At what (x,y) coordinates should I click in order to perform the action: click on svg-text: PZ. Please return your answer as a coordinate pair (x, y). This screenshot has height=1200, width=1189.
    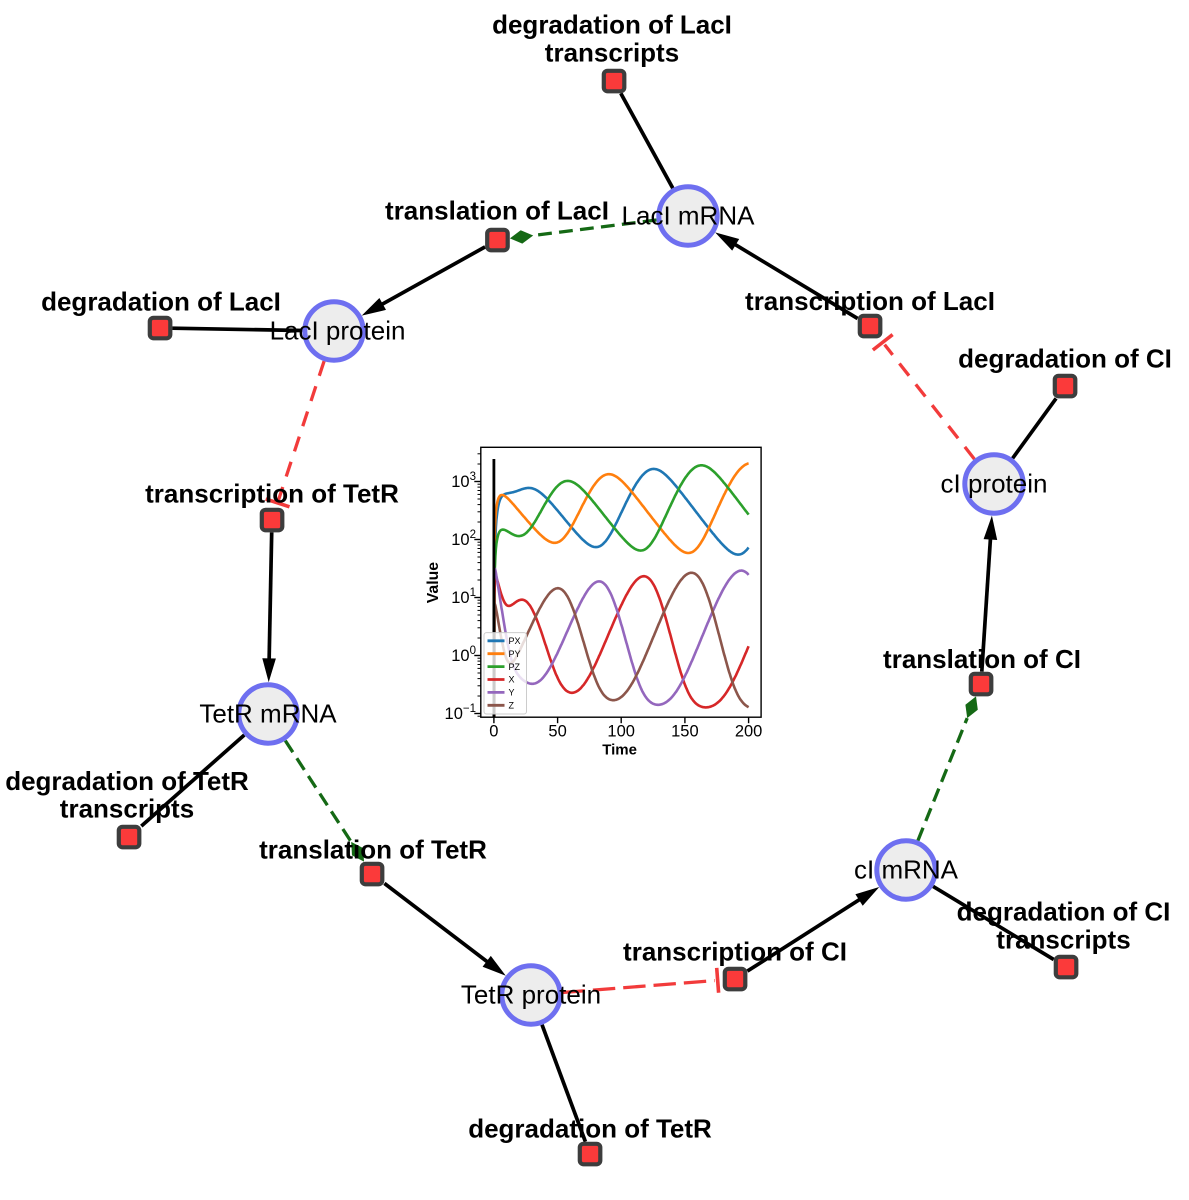
    Looking at the image, I should click on (515, 667).